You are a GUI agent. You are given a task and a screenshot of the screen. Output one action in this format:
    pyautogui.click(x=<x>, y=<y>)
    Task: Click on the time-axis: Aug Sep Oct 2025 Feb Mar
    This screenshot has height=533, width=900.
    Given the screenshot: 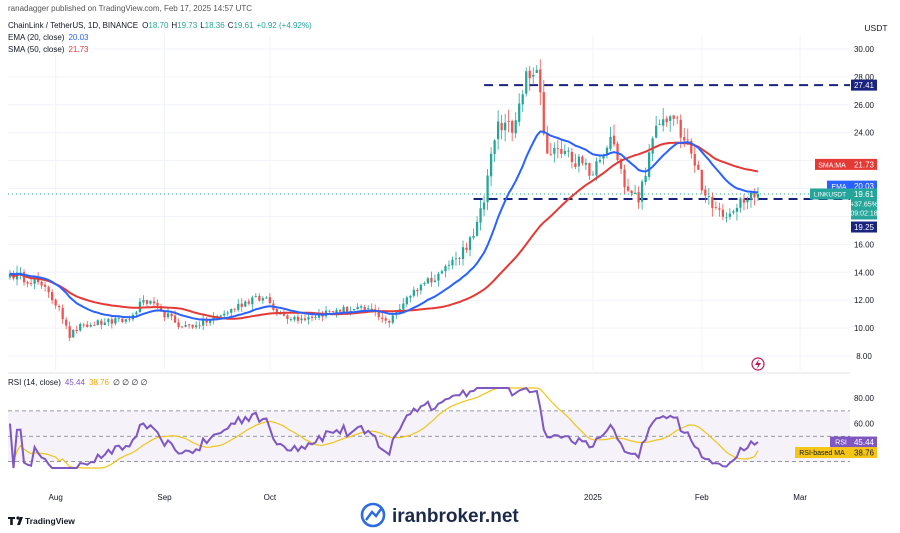 What is the action you would take?
    pyautogui.click(x=428, y=497)
    